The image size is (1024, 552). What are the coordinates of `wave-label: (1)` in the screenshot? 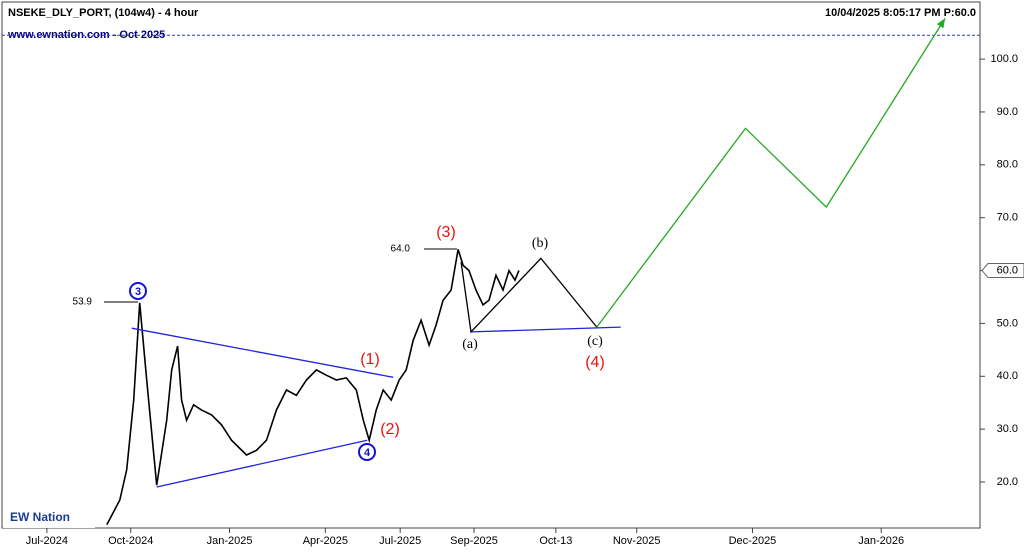 It's located at (370, 359).